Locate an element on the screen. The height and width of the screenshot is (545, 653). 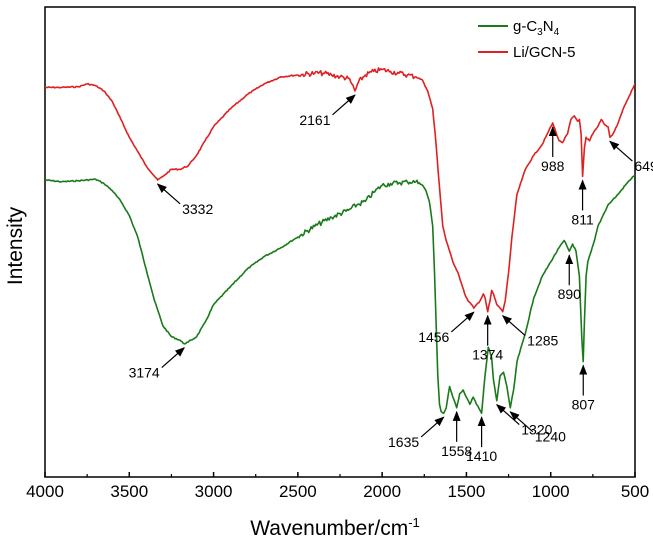
peak-label: 1374 is located at coordinates (487, 355).